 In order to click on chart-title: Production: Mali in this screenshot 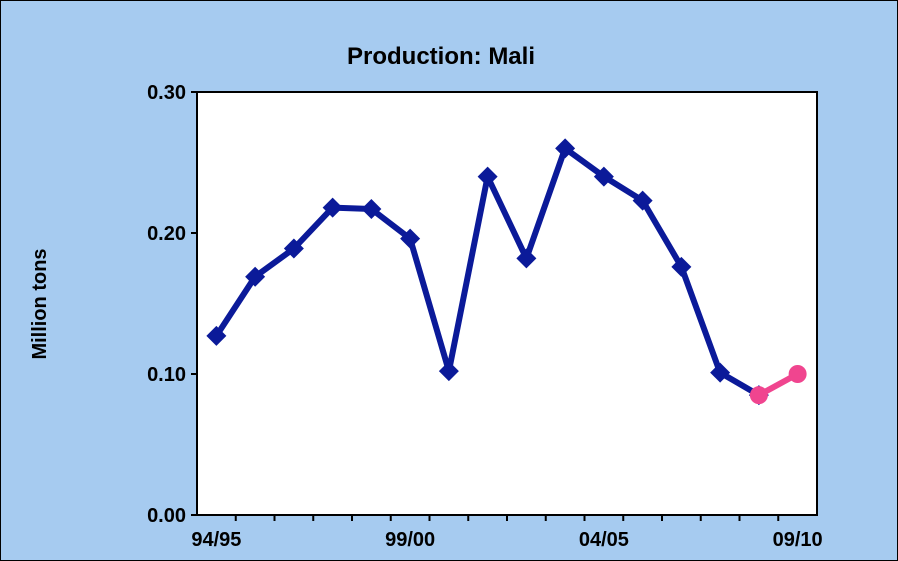, I will do `click(441, 56)`.